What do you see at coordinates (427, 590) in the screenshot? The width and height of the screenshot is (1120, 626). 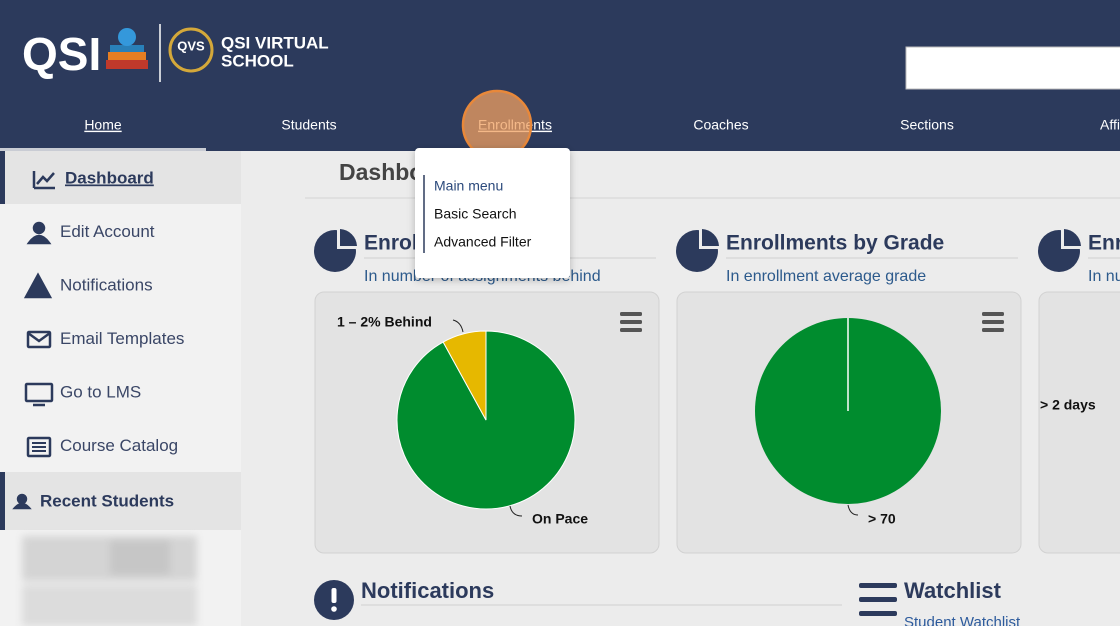 I see `section-title: Notifications` at bounding box center [427, 590].